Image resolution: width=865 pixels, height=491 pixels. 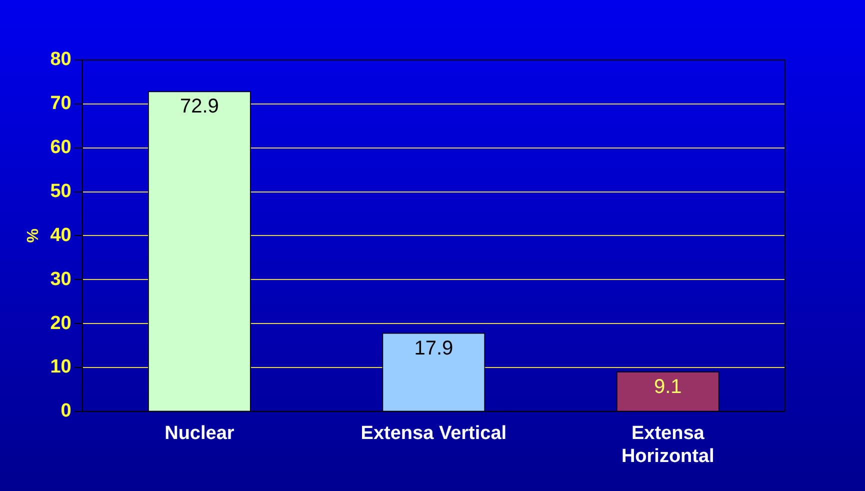 What do you see at coordinates (66, 411) in the screenshot?
I see `y-tick-label: 0` at bounding box center [66, 411].